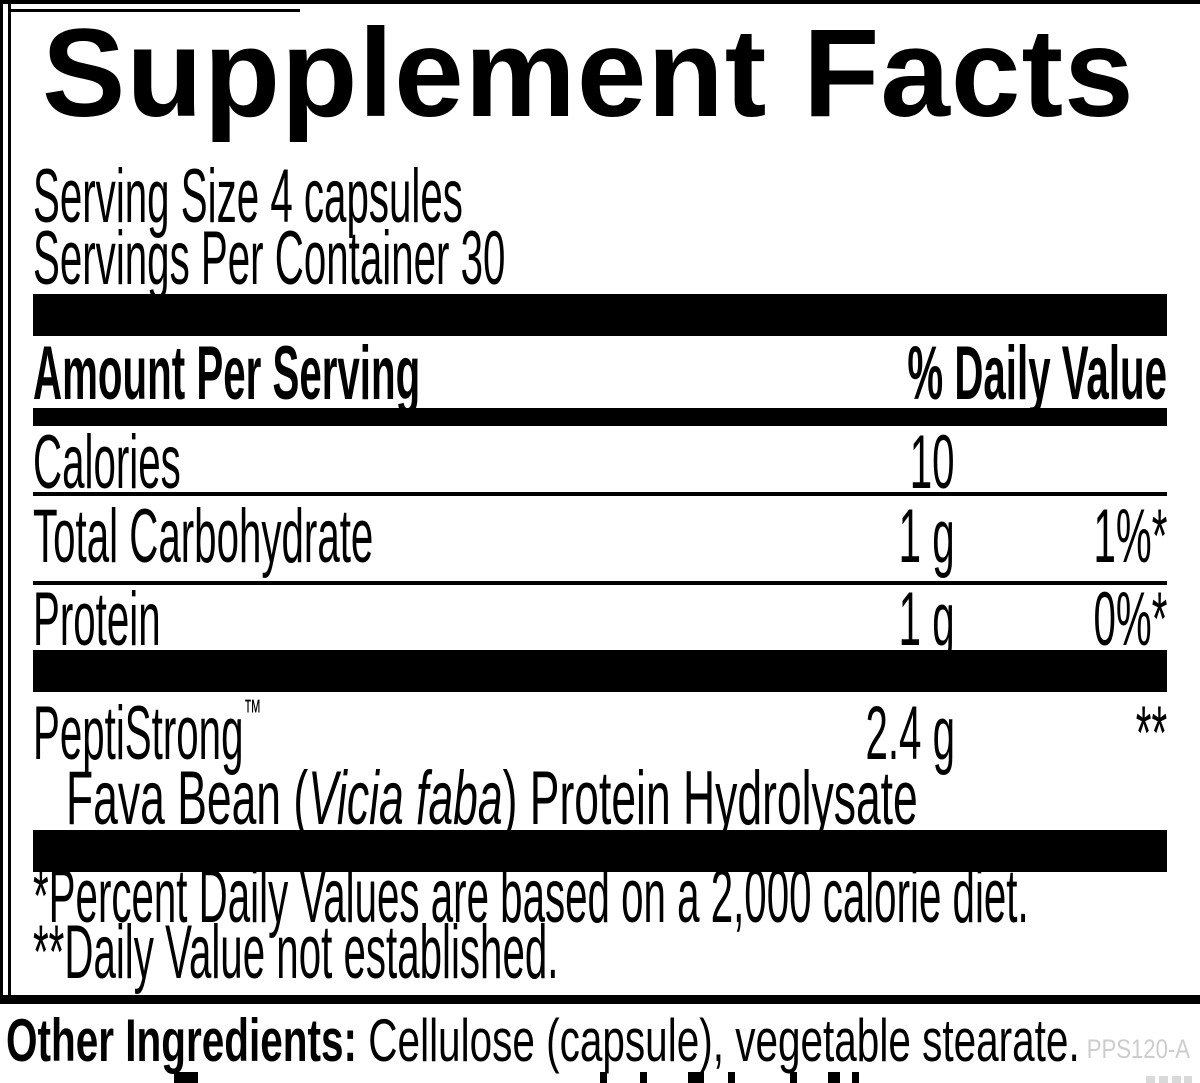 The width and height of the screenshot is (1200, 1083). I want to click on serving-size-line: Serving Size 4 capsules, so click(600, 197).